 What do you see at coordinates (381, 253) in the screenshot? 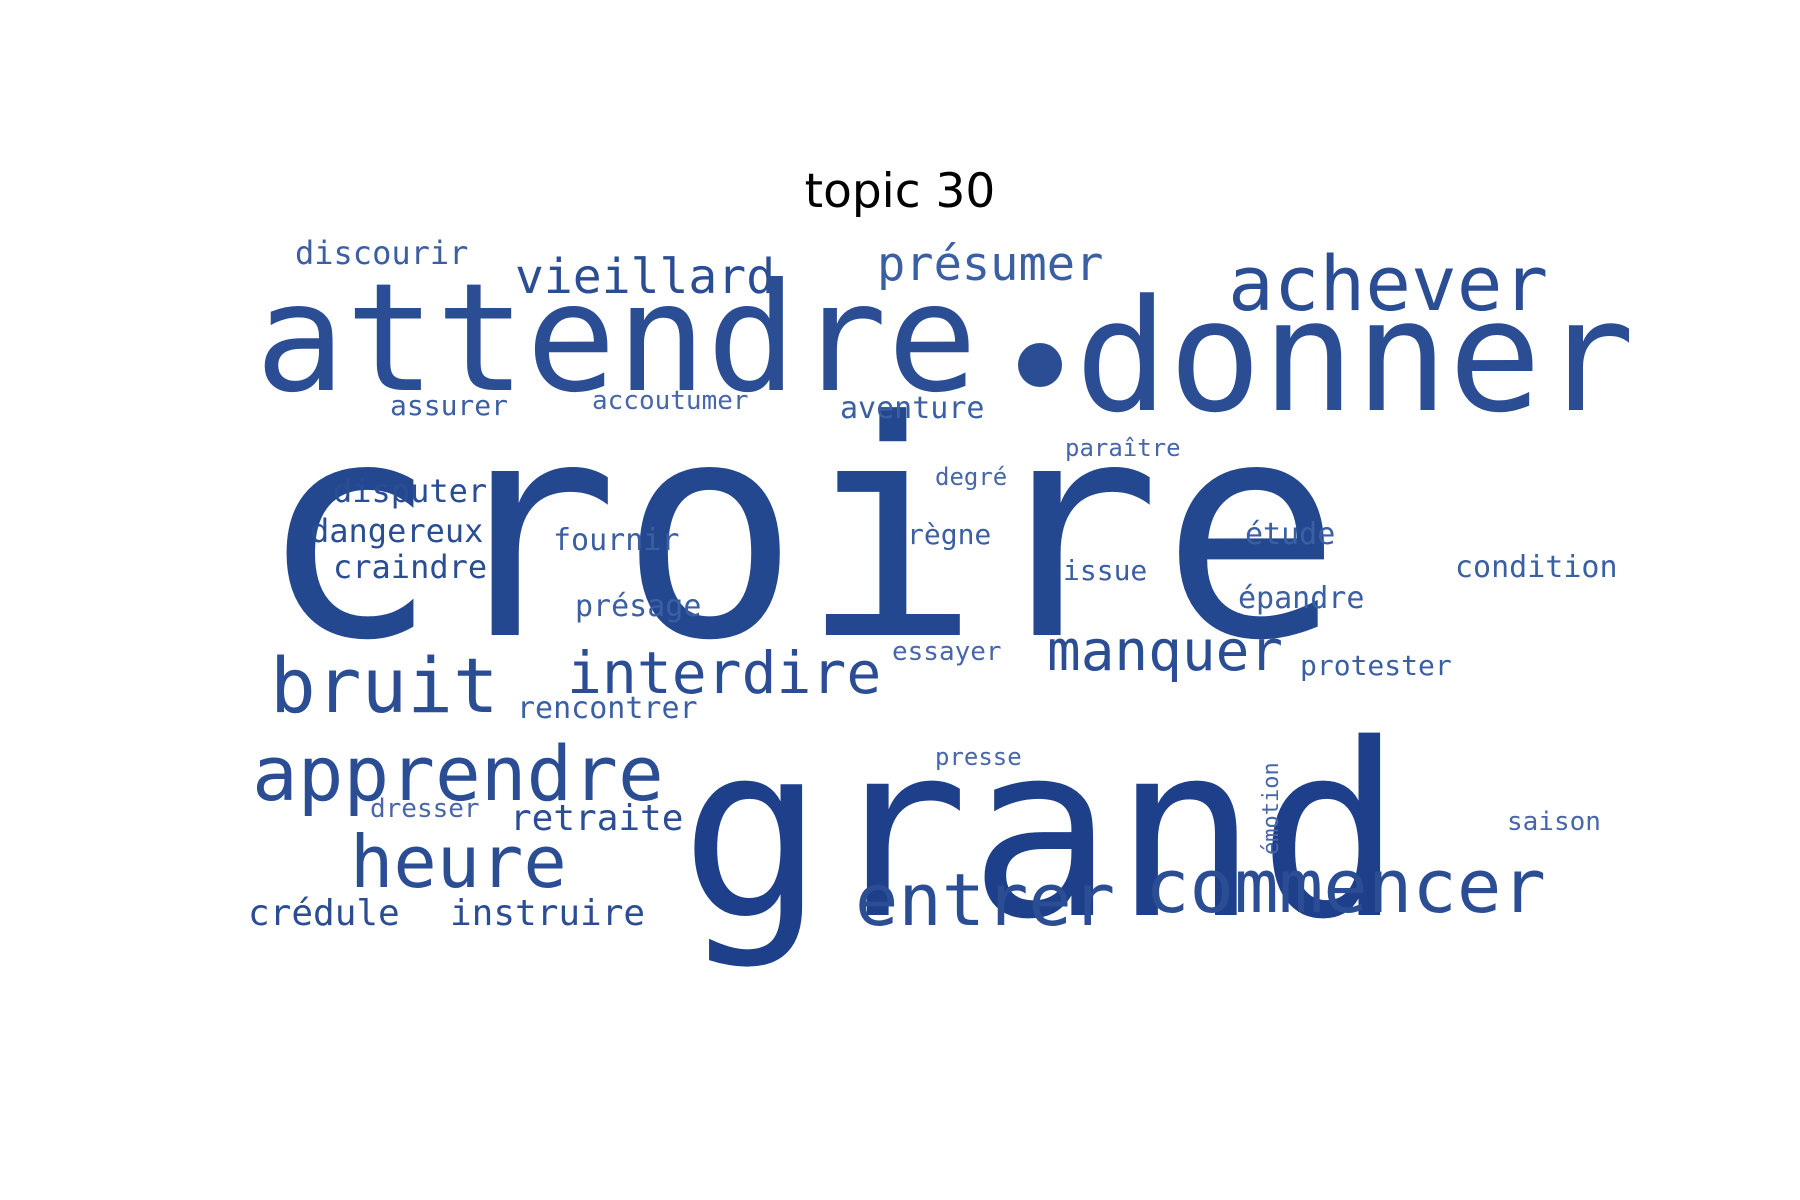
I see `word-discourir: discourir` at bounding box center [381, 253].